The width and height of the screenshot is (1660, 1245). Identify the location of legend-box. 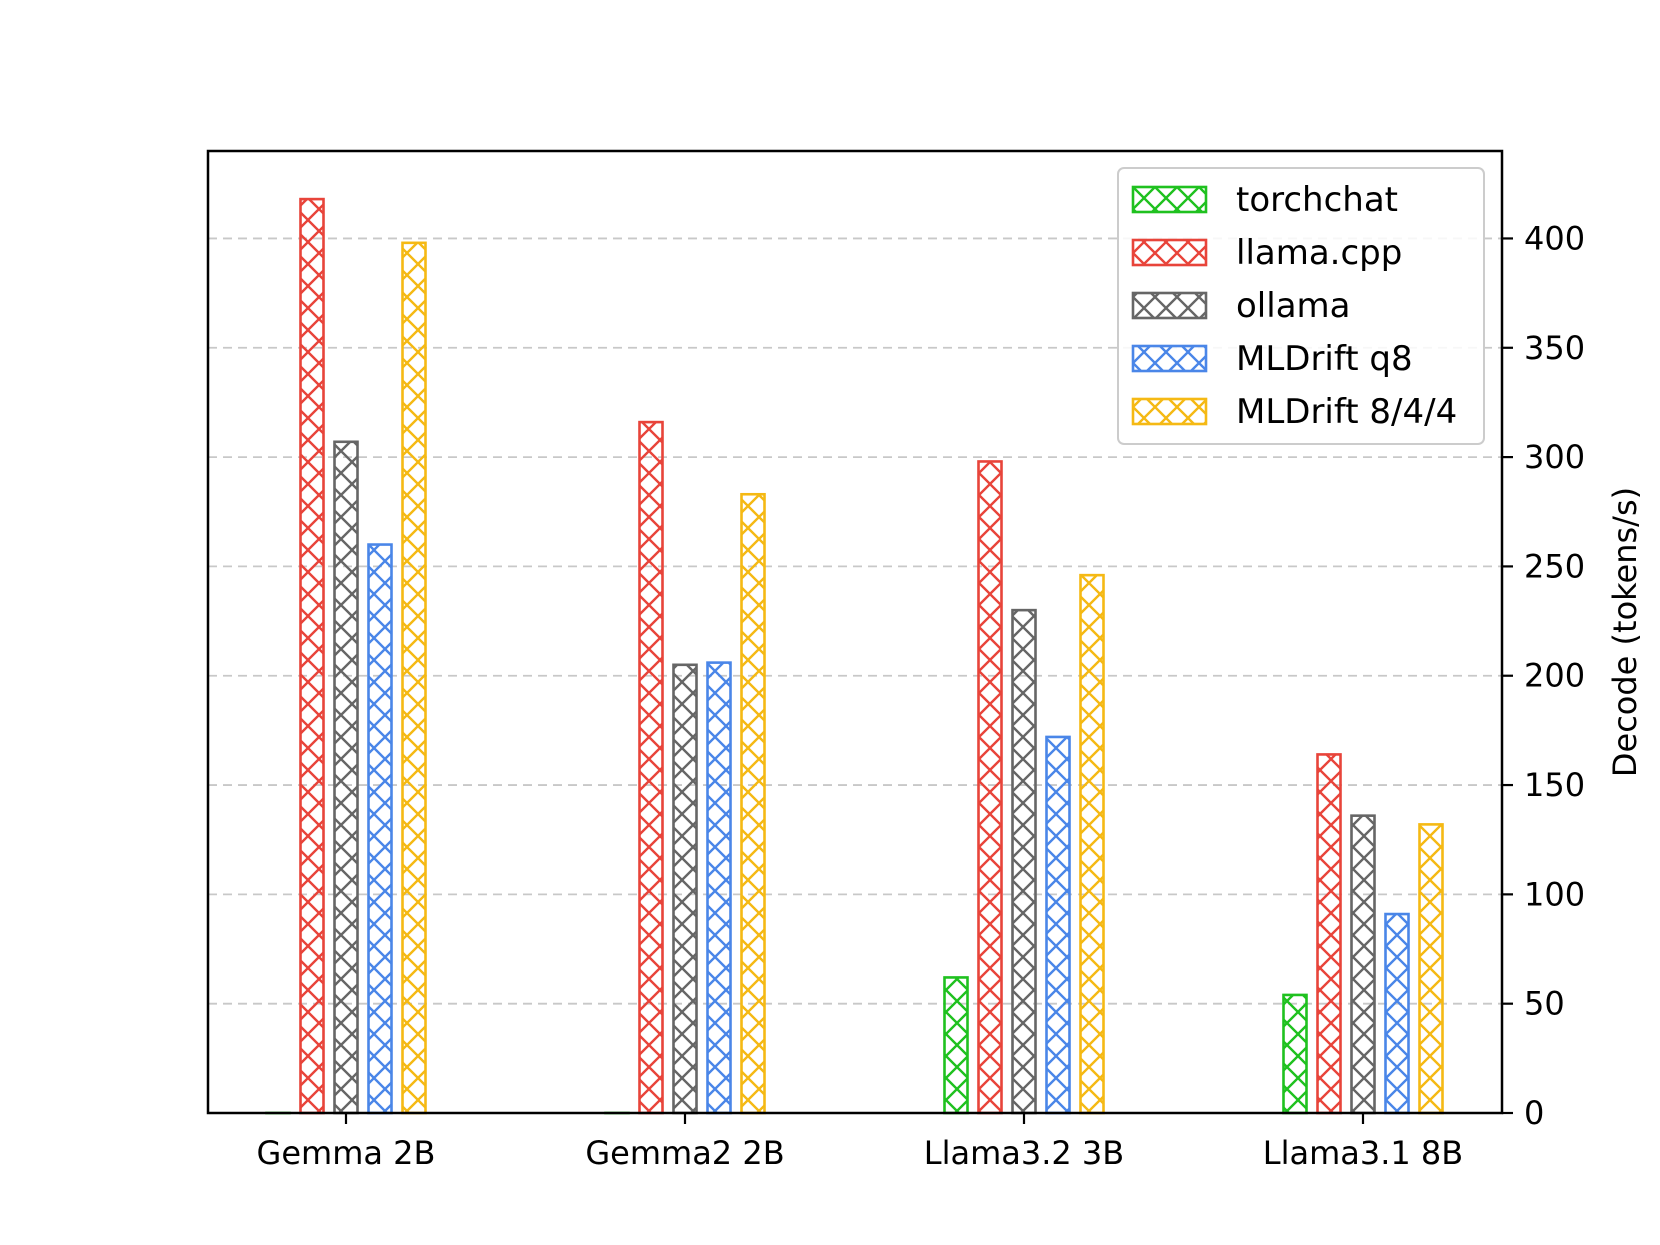
(1301, 306).